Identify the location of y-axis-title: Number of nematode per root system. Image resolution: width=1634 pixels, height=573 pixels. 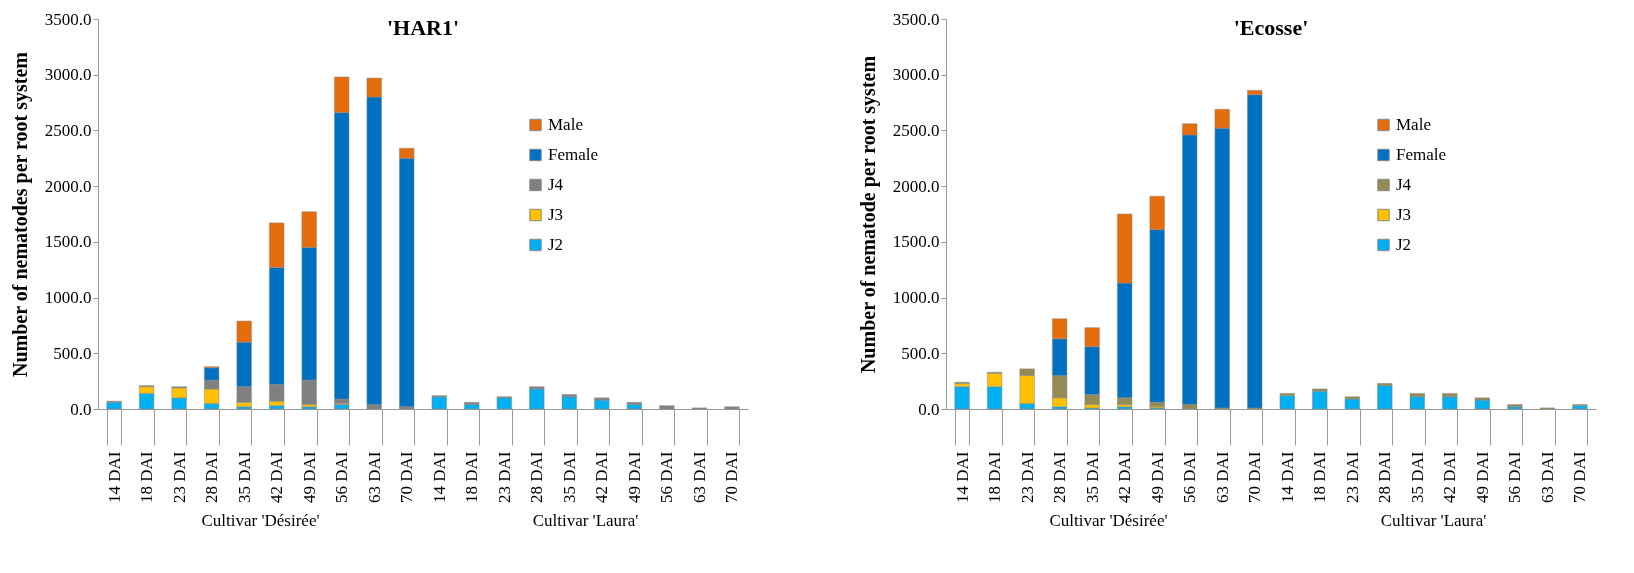
(868, 214).